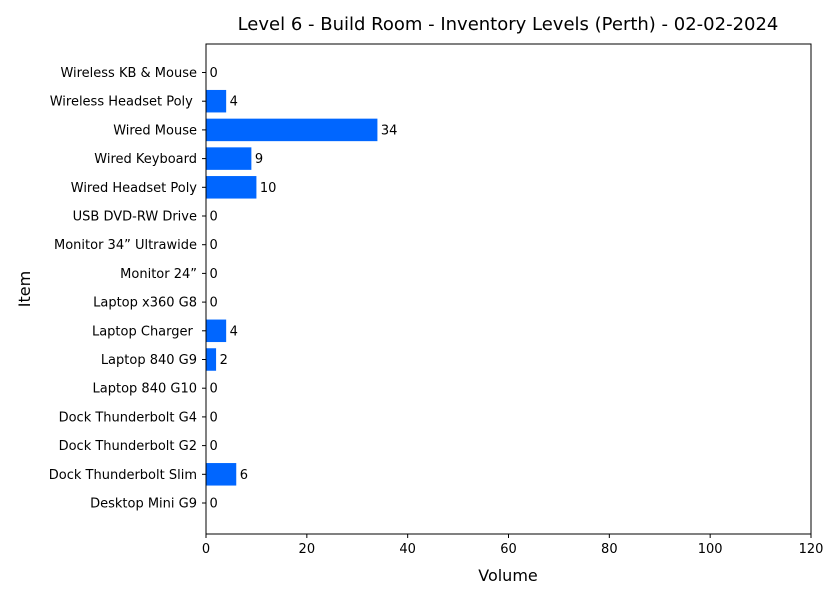  Describe the element at coordinates (135, 217) in the screenshot. I see `y-tick-label-usb-dvd-rw-drive: USB DVD-RW Drive` at that location.